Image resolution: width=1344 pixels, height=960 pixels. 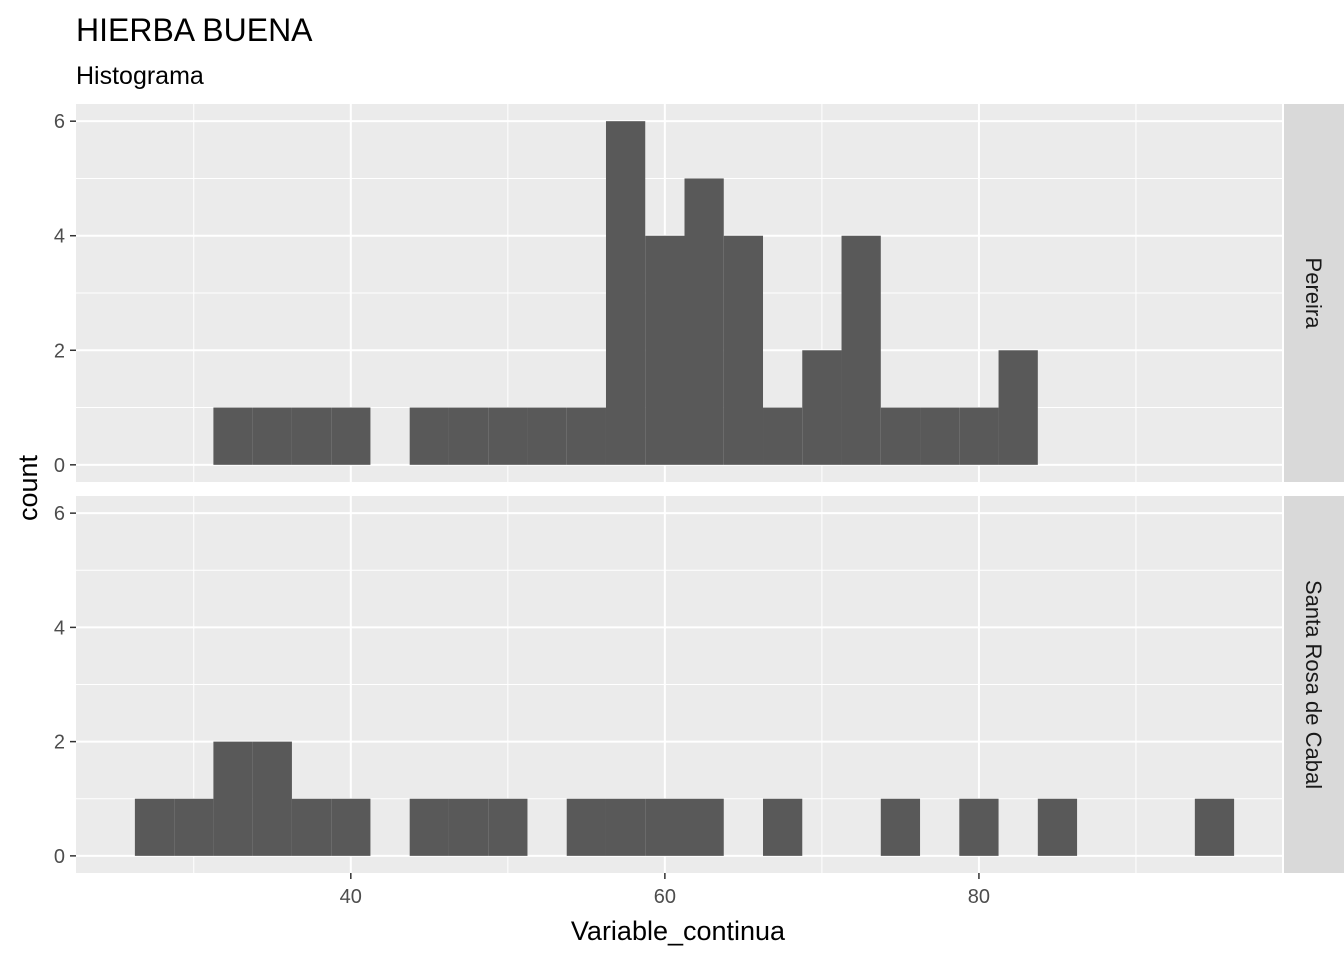 What do you see at coordinates (678, 931) in the screenshot?
I see `x-axis-title: Variable_continua` at bounding box center [678, 931].